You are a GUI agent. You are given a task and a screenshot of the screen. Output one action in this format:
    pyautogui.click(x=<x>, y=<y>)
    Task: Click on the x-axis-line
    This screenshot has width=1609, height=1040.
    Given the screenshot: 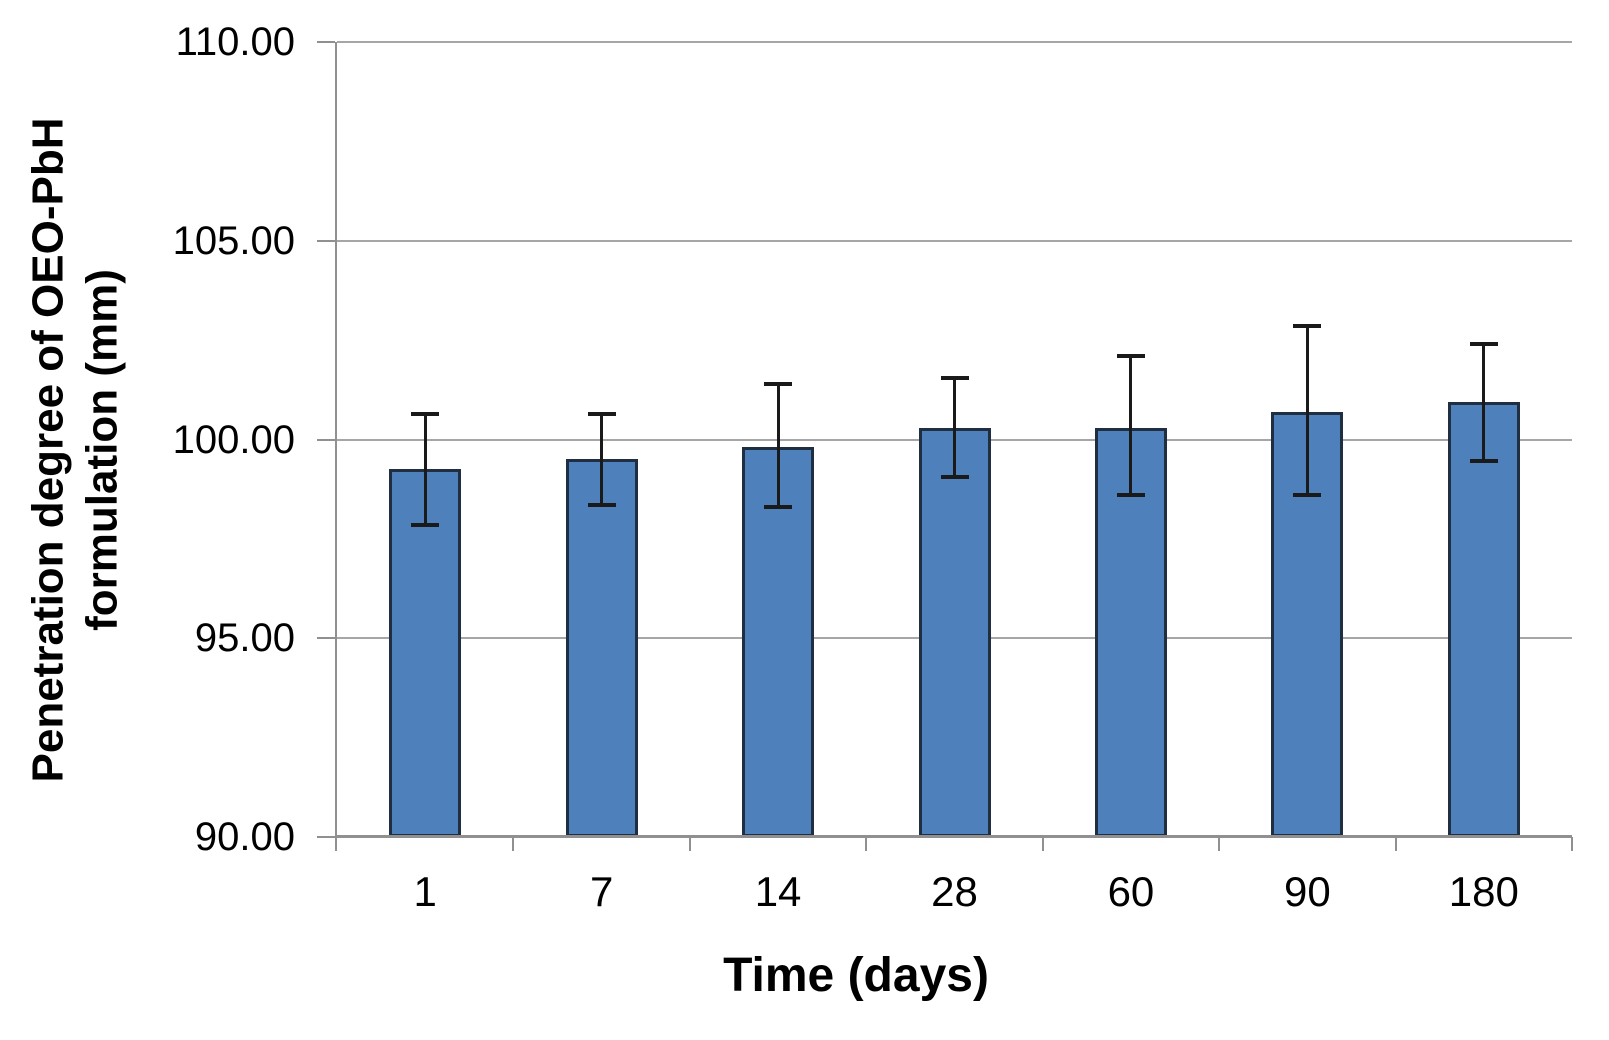 What is the action you would take?
    pyautogui.click(x=953, y=836)
    